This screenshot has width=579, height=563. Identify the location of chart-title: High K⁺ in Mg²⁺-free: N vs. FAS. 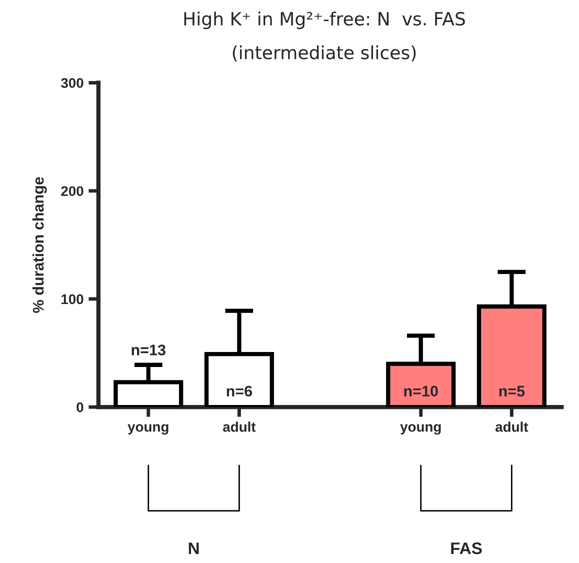
(324, 21).